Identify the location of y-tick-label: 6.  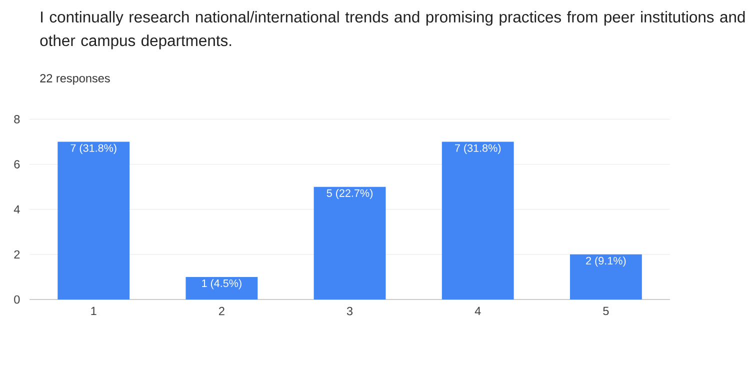
(17, 164).